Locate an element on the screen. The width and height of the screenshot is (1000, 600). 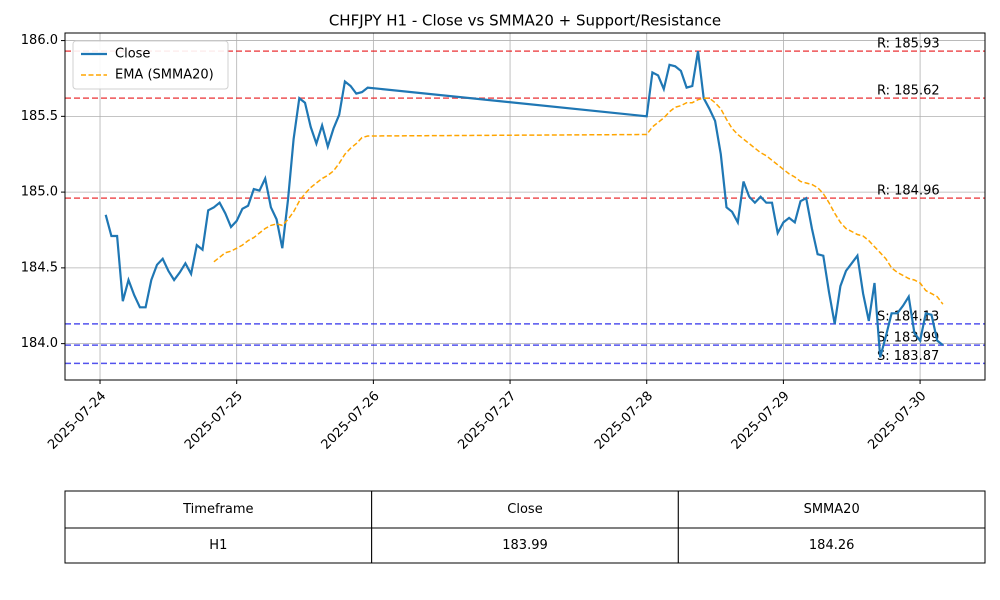
x-tick-label: 2025-07-24 is located at coordinates (77, 421).